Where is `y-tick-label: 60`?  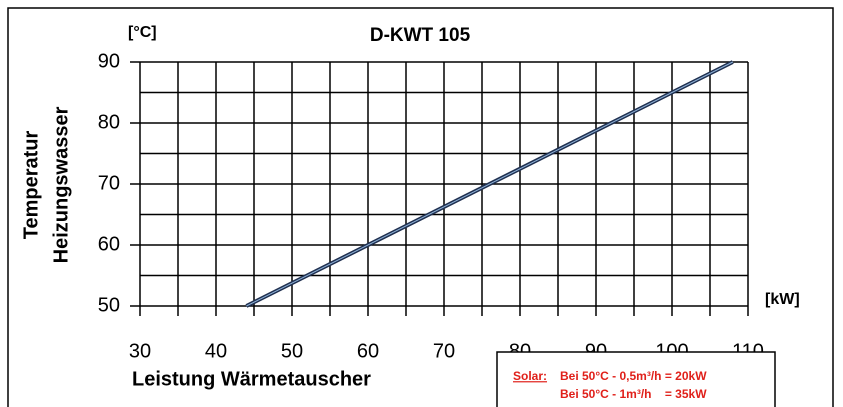 y-tick-label: 60 is located at coordinates (109, 244).